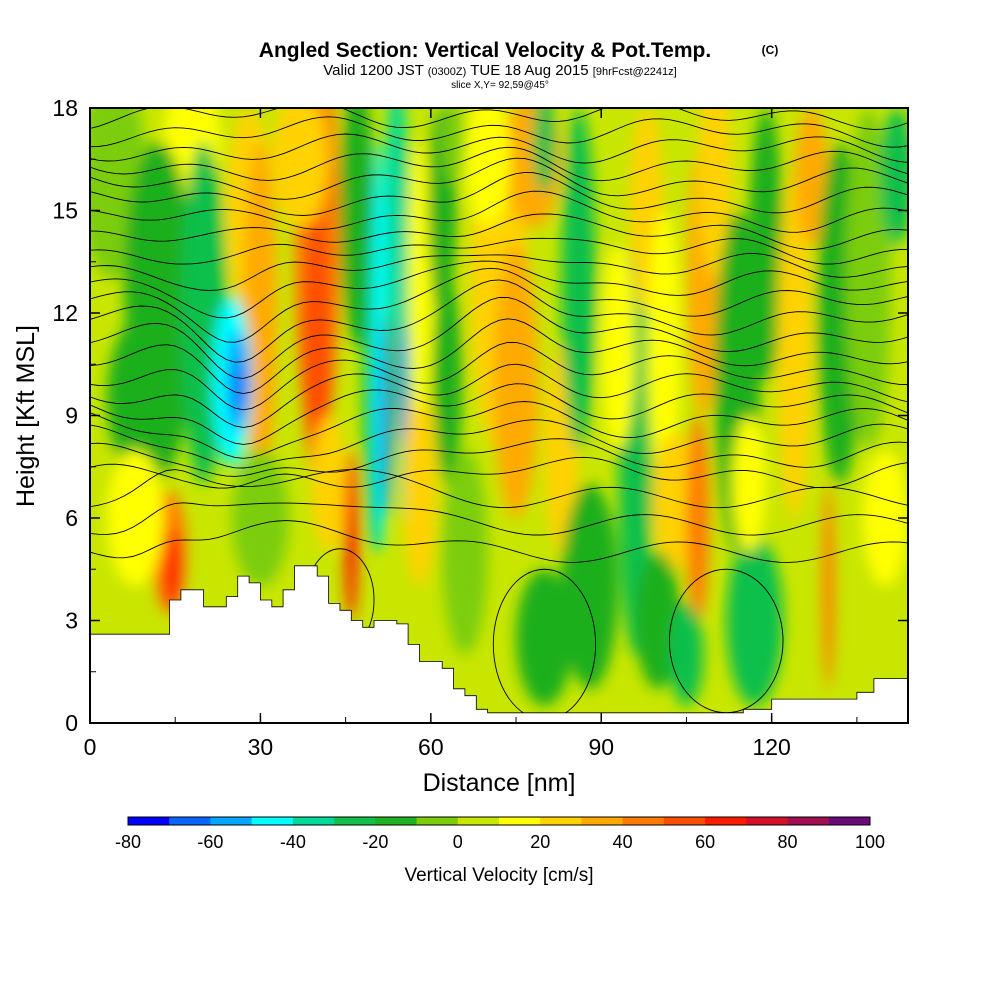 This screenshot has width=1000, height=1000. Describe the element at coordinates (71, 621) in the screenshot. I see `y-tick-label: 3` at that location.